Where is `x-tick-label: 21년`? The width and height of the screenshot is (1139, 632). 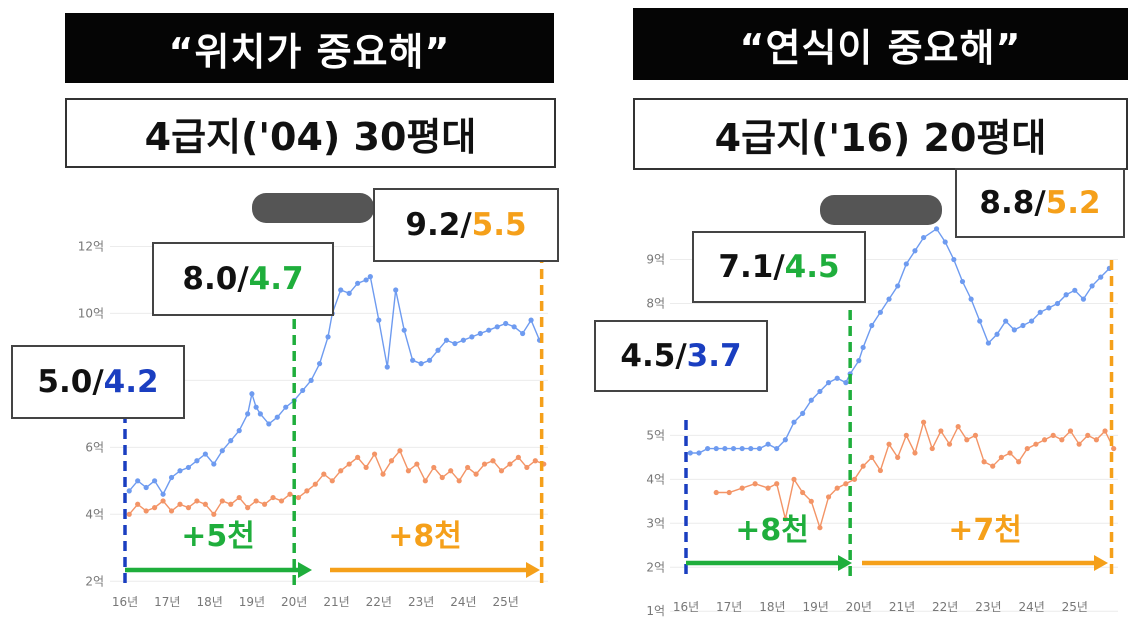 x-tick-label: 21년 is located at coordinates (336, 602).